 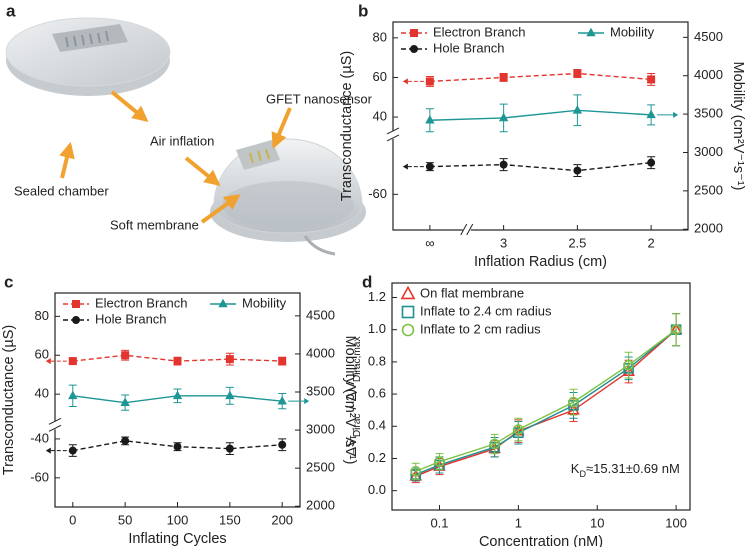 I want to click on legend-label: Inflate to 2 cm radius, so click(x=480, y=328).